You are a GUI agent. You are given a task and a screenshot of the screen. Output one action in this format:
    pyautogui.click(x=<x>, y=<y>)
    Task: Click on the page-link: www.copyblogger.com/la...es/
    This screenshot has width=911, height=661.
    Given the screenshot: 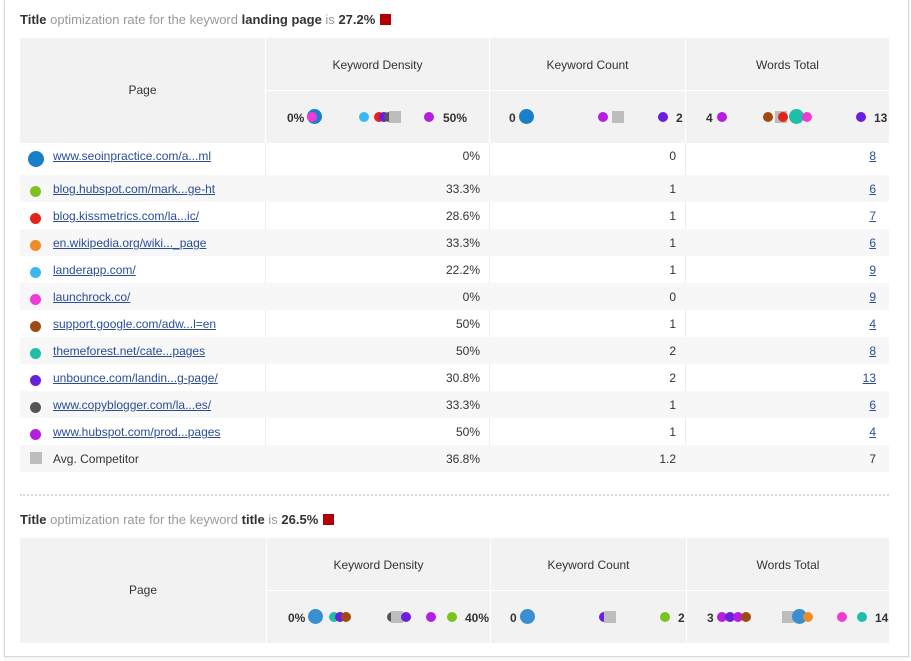 What is the action you would take?
    pyautogui.click(x=132, y=405)
    